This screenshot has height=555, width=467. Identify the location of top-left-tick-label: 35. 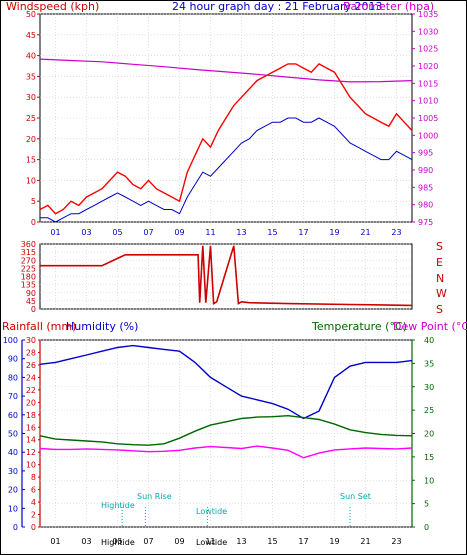
(31, 76).